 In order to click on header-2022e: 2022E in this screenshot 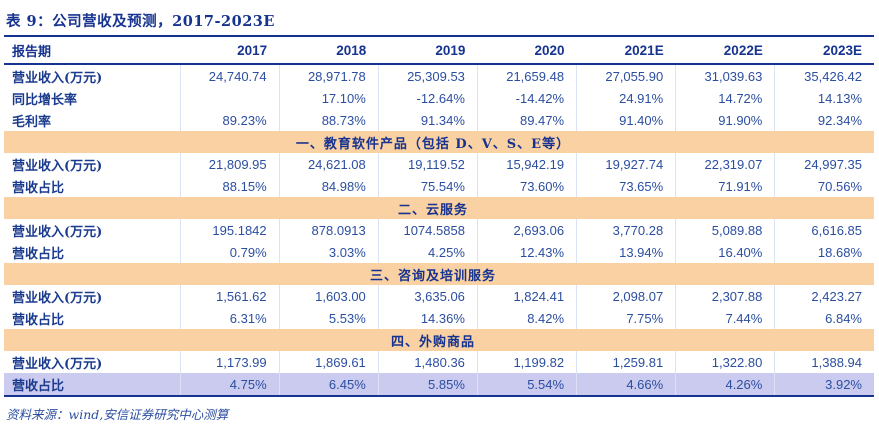, I will do `click(725, 51)`.